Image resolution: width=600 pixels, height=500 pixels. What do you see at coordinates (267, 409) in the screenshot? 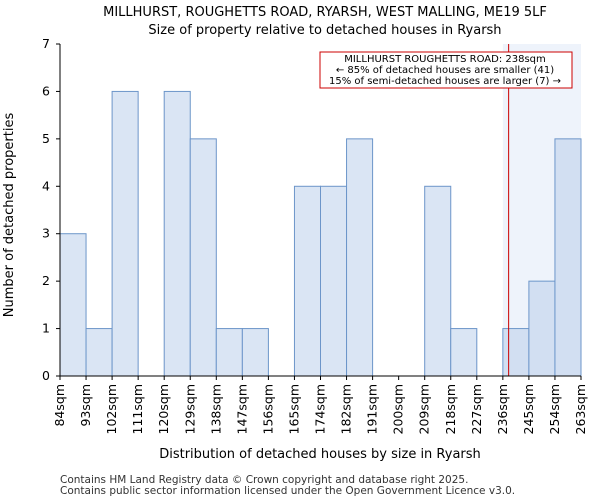
I see `x-tick-label: 156sqm` at bounding box center [267, 409].